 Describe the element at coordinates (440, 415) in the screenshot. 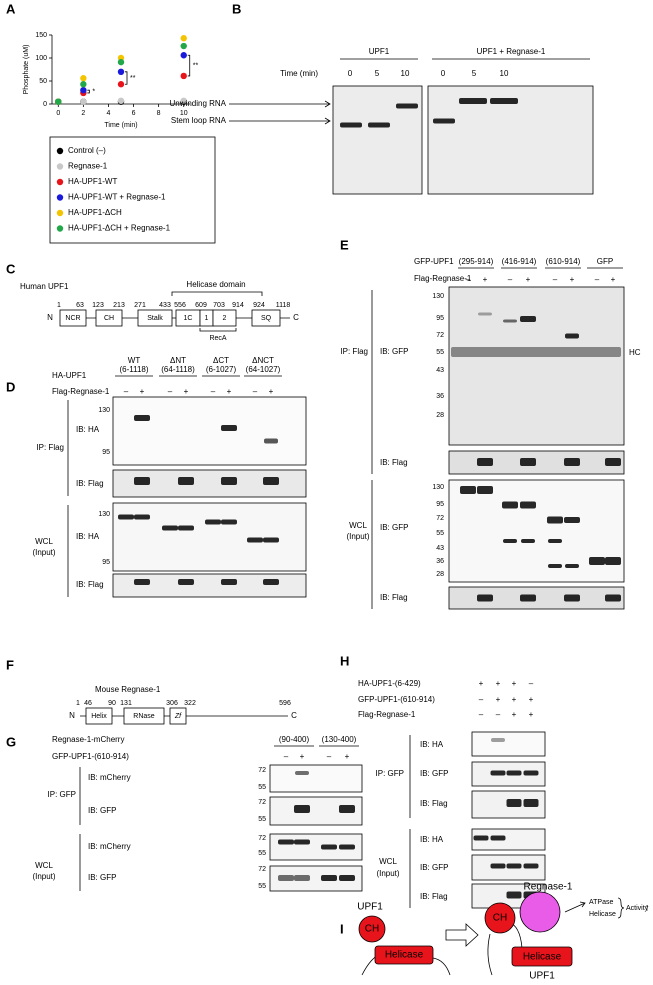

I see `markers: 28` at that location.